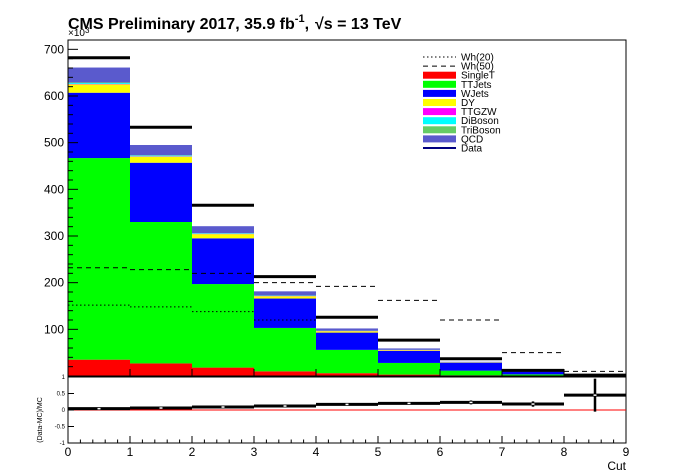 Image resolution: width=696 pixels, height=472 pixels. I want to click on legend-label-data: Data, so click(472, 149).